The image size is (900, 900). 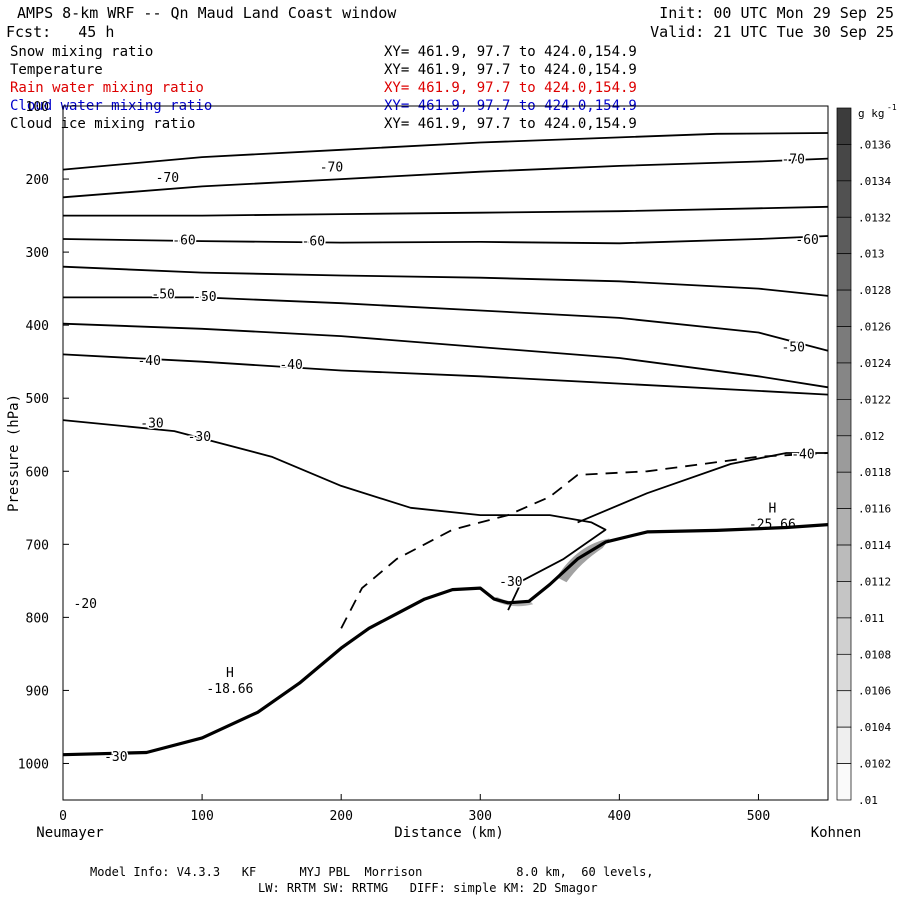 What do you see at coordinates (874, 581) in the screenshot?
I see `colorbar-tick-label: .0112` at bounding box center [874, 581].